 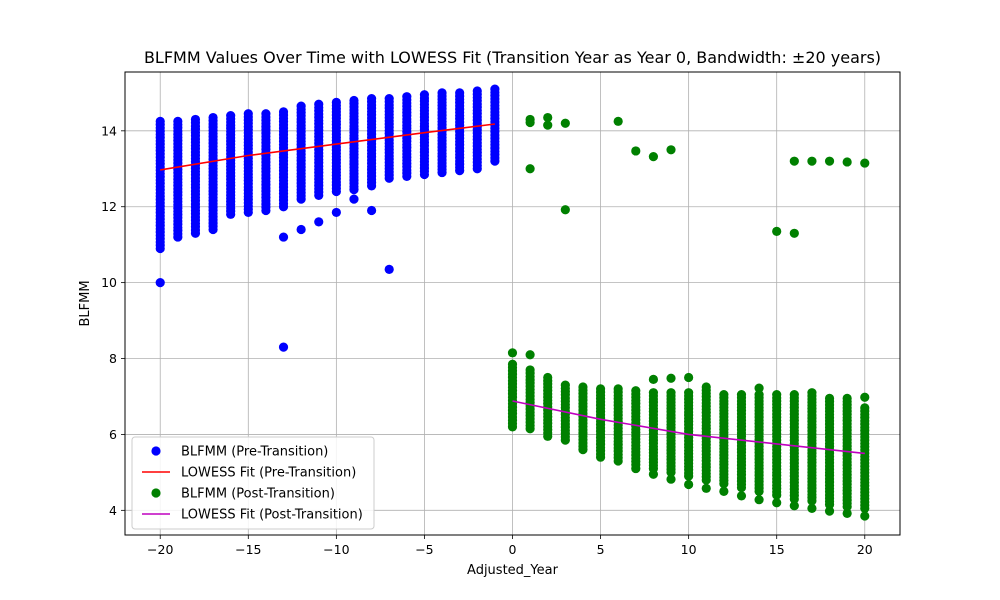 I want to click on legend-label: BLFMM (Pre-Transition), so click(x=254, y=452).